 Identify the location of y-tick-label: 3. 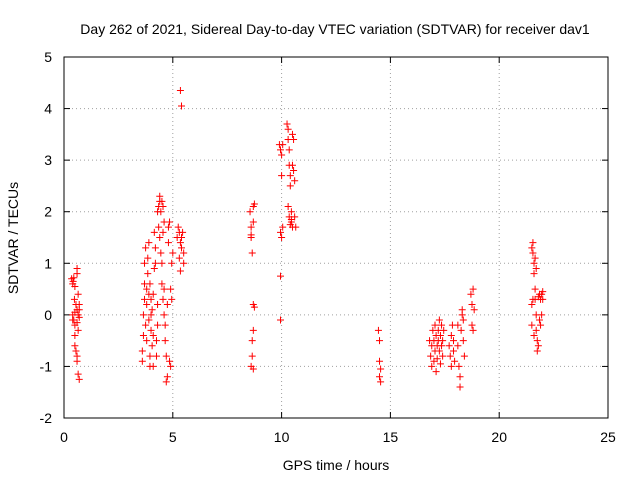
(48, 160).